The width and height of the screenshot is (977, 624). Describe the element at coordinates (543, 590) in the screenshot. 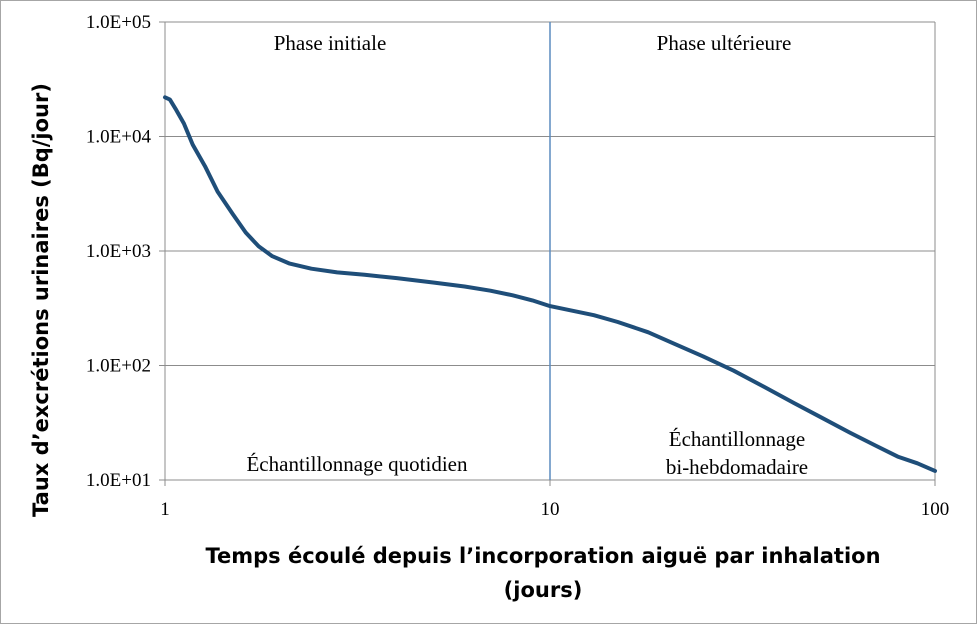

I see `x-axis-title-line2: (jours)` at that location.